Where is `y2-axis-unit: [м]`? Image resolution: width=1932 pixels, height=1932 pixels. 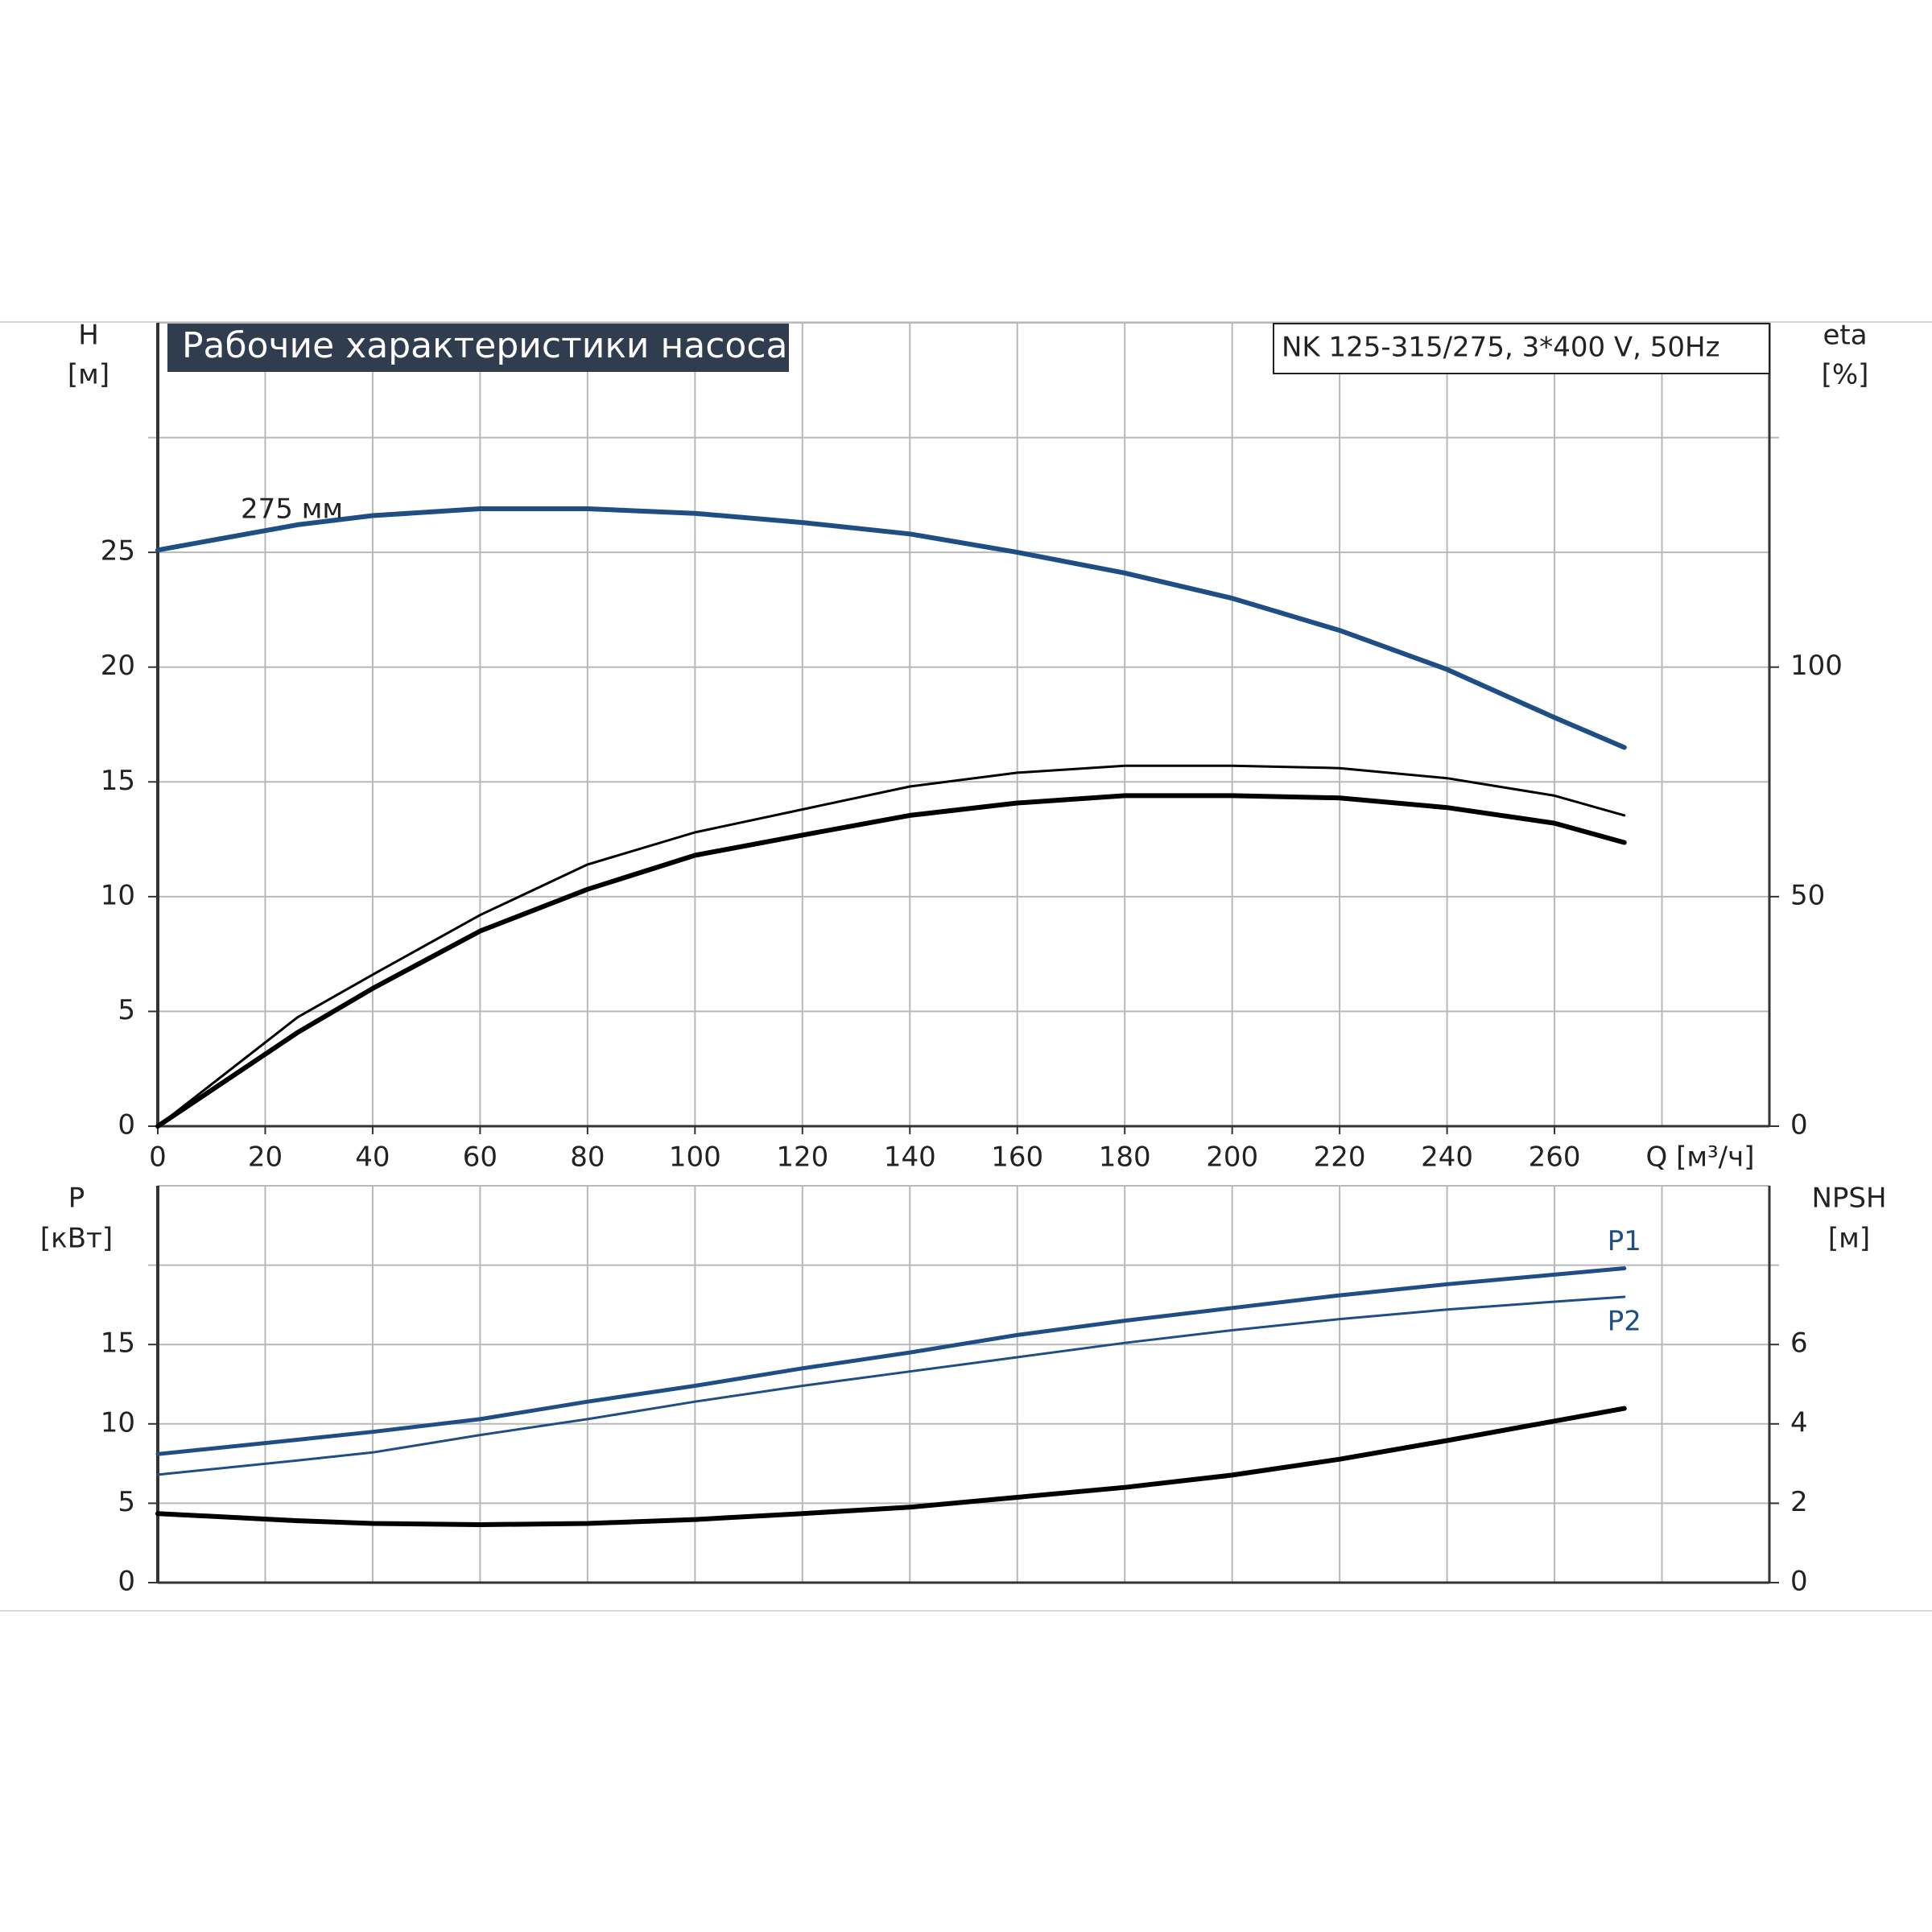 y2-axis-unit: [м] is located at coordinates (1849, 1239).